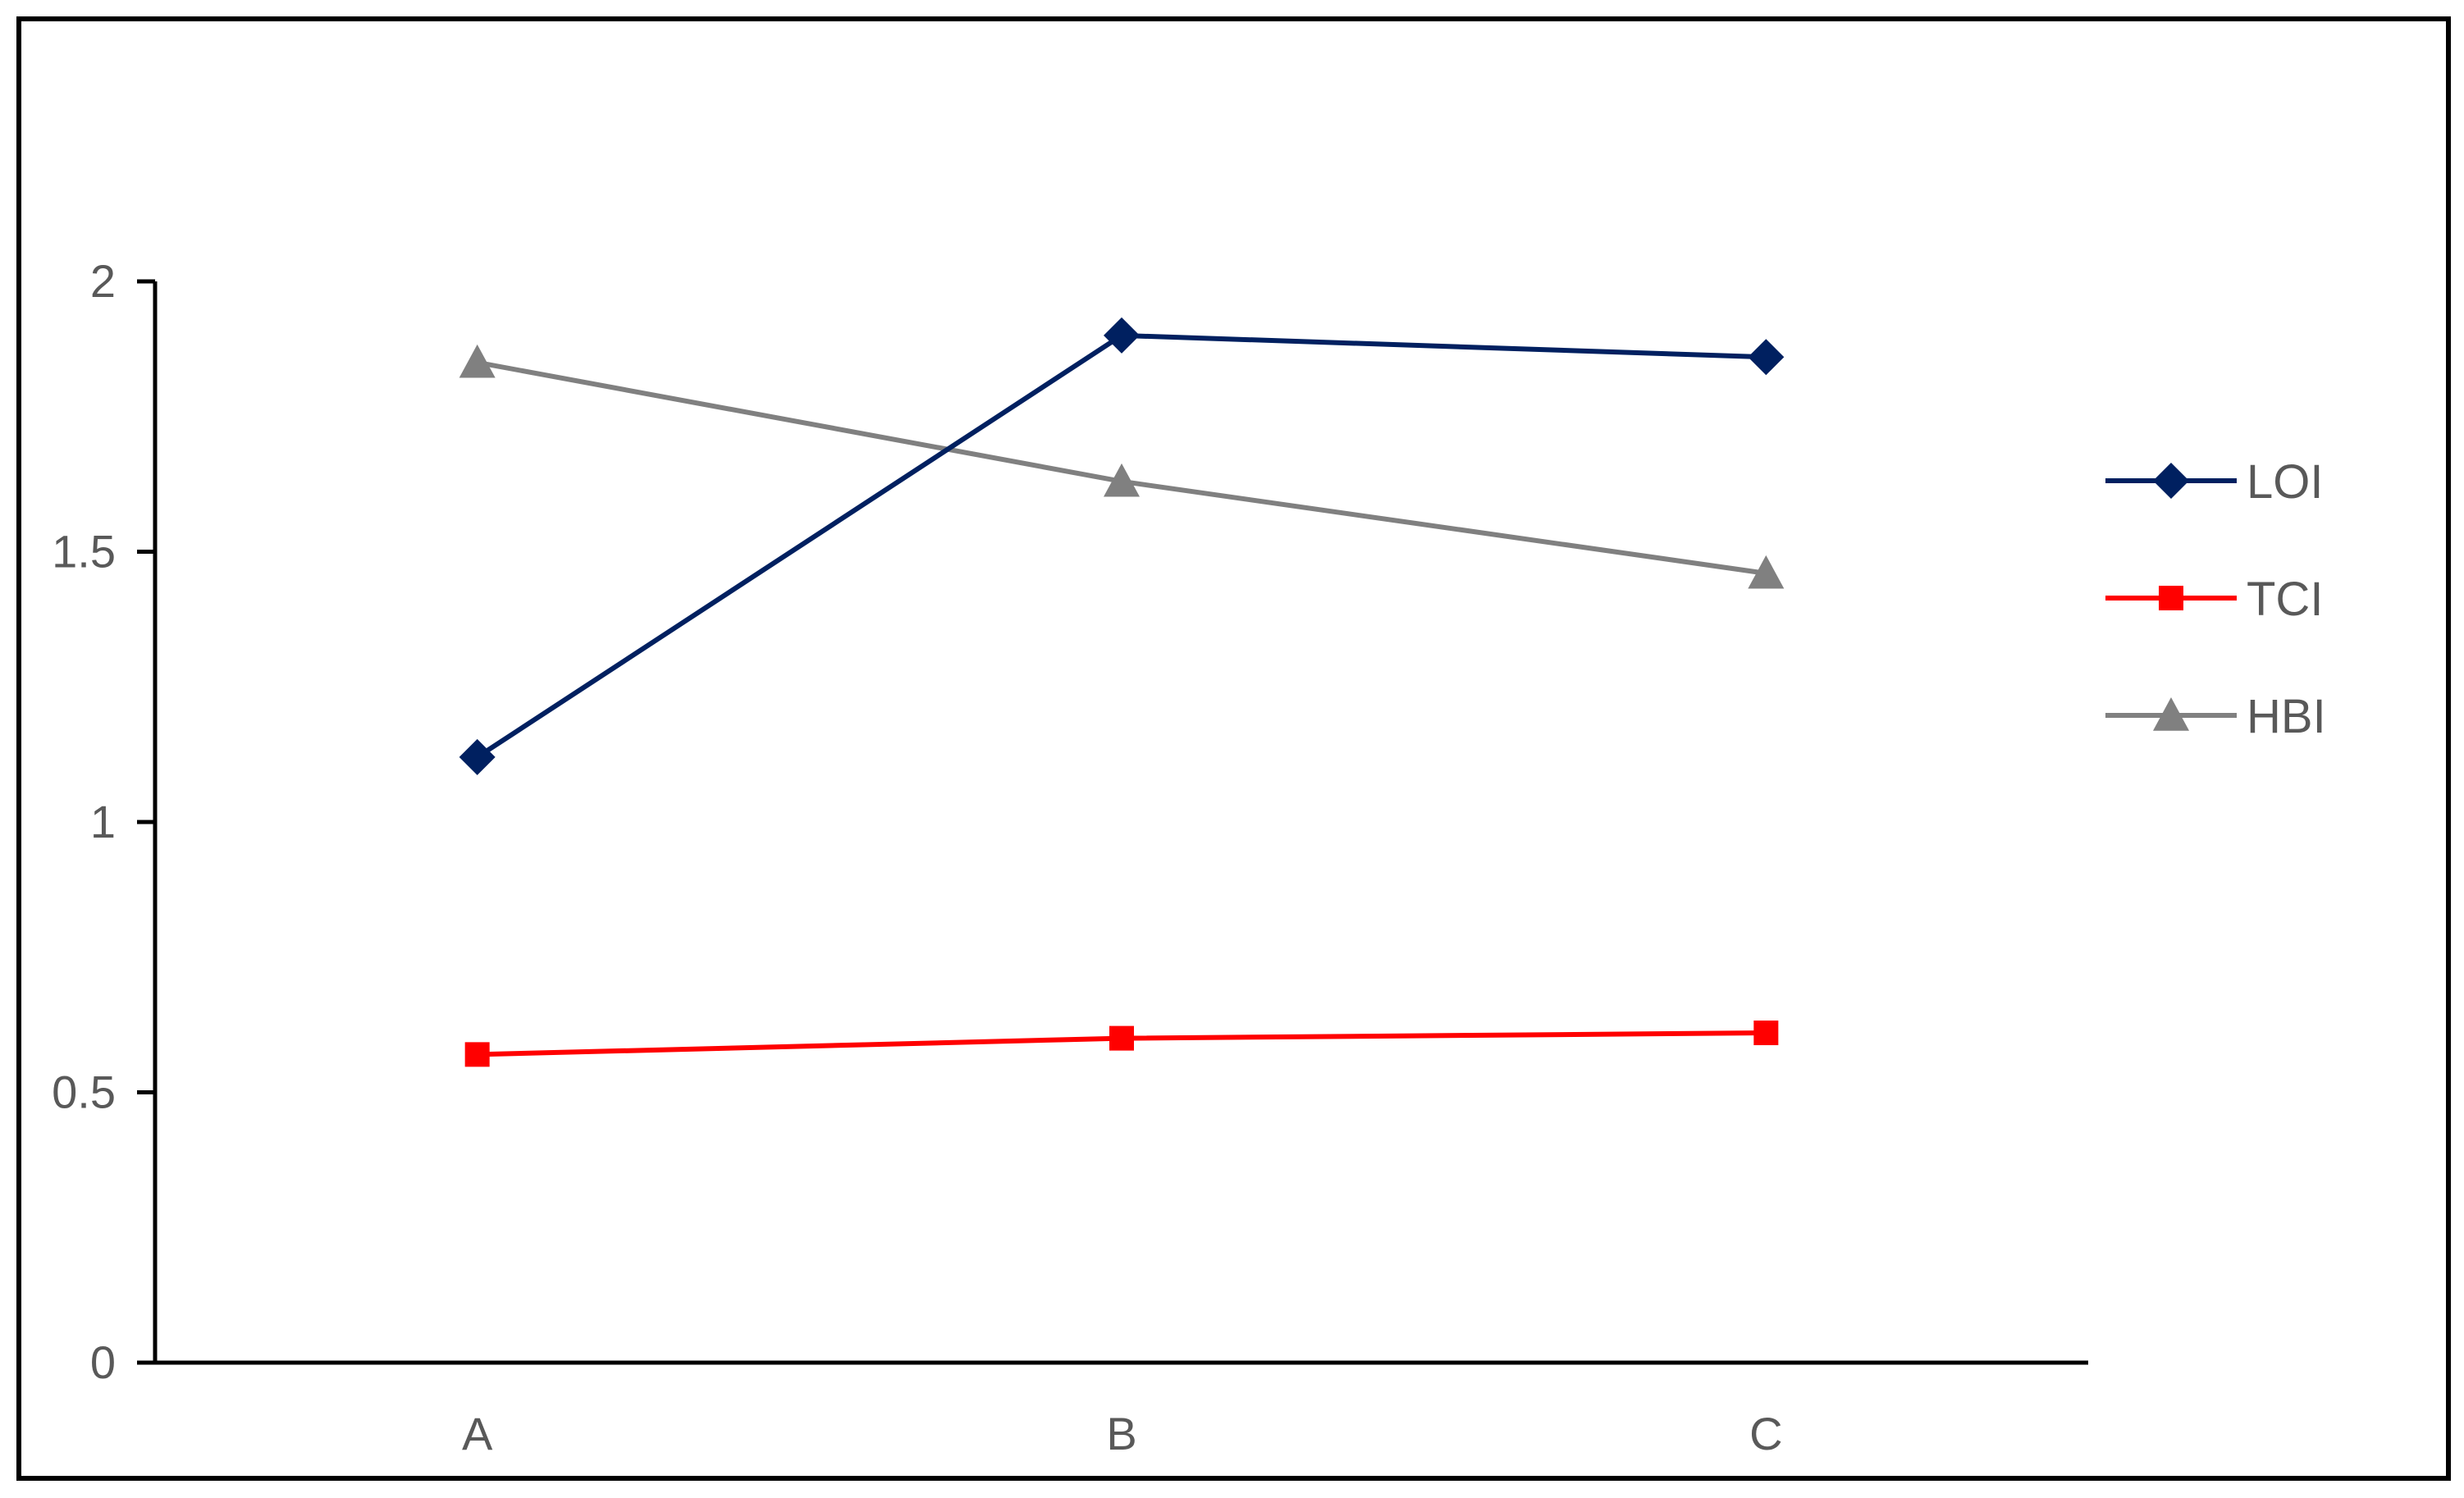 Image resolution: width=2464 pixels, height=1498 pixels. Describe the element at coordinates (477, 1433) in the screenshot. I see `x-tick-label: A` at that location.